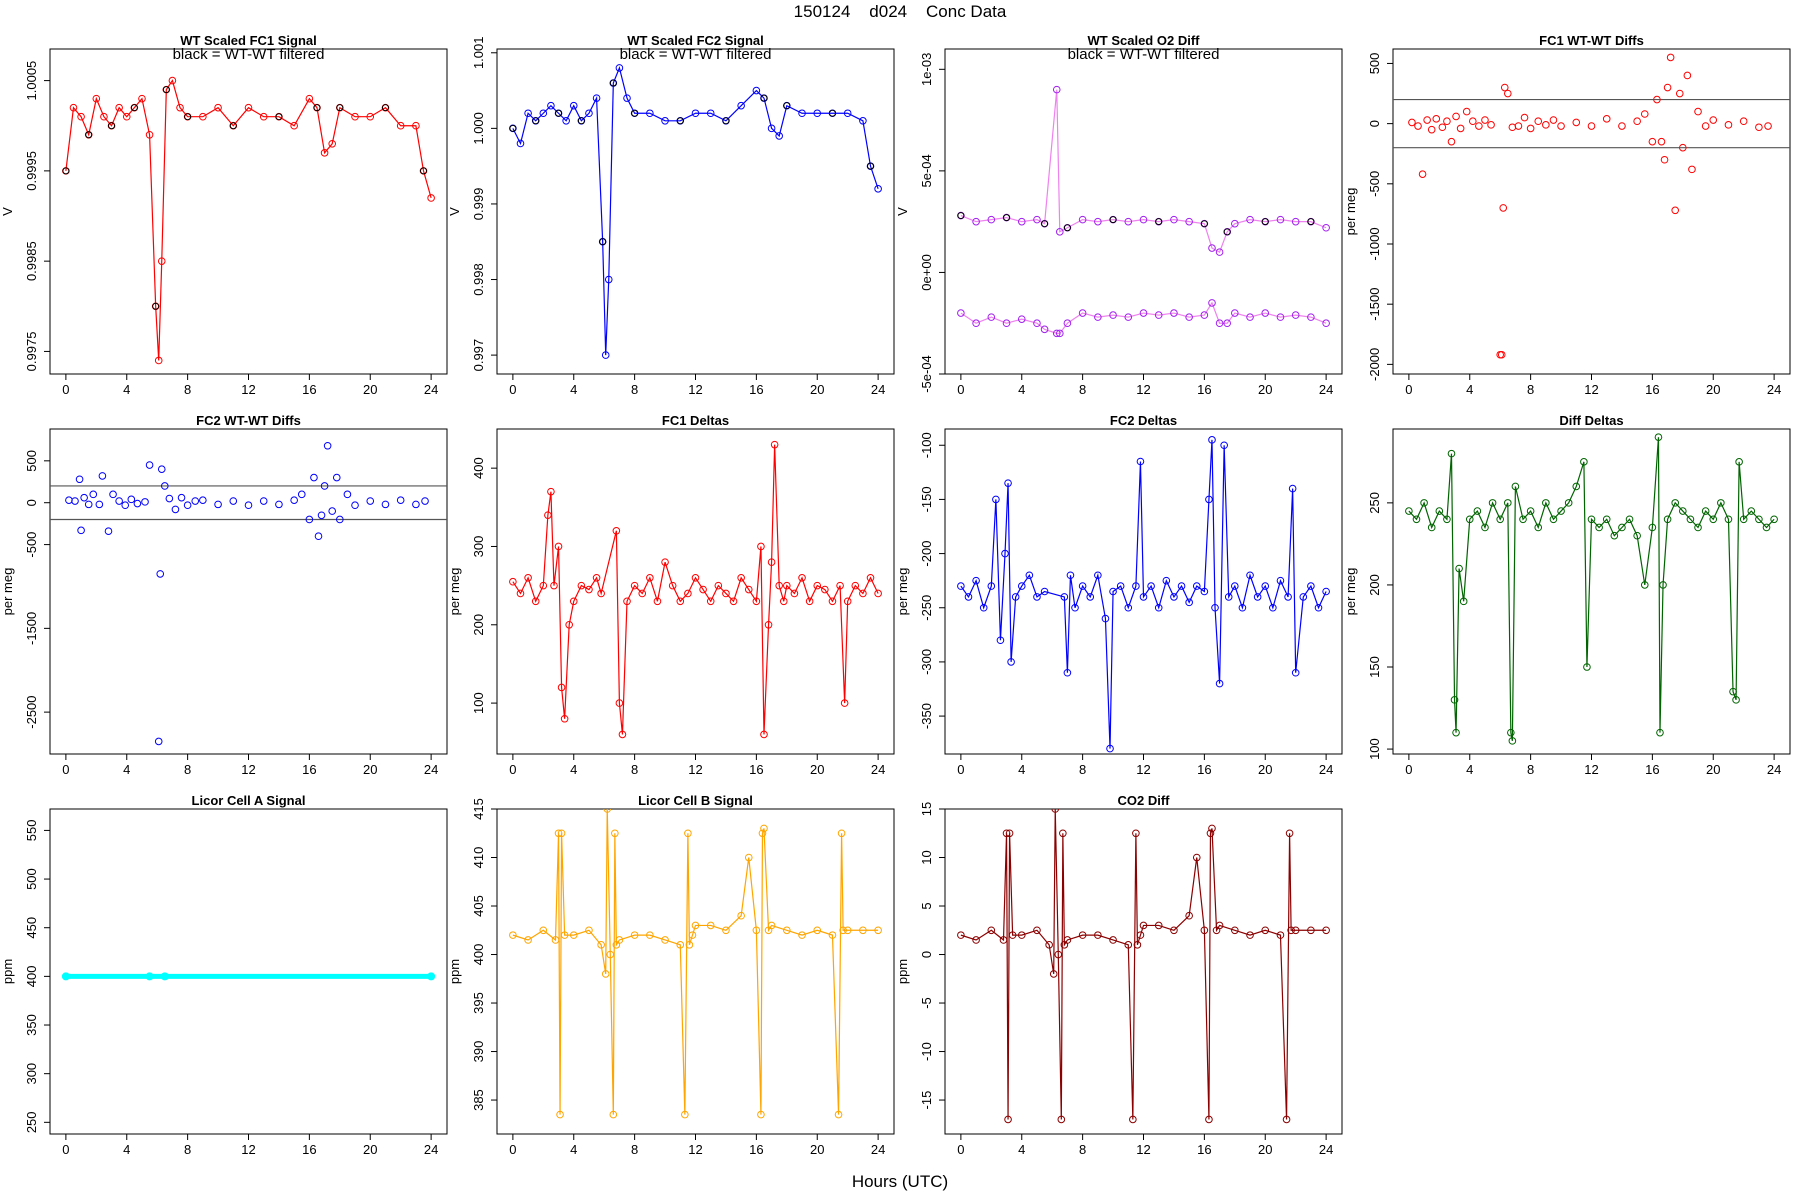 This screenshot has width=1800, height=1200. What do you see at coordinates (248, 40) in the screenshot?
I see `panel-title: WT Scaled FC1 Signal` at bounding box center [248, 40].